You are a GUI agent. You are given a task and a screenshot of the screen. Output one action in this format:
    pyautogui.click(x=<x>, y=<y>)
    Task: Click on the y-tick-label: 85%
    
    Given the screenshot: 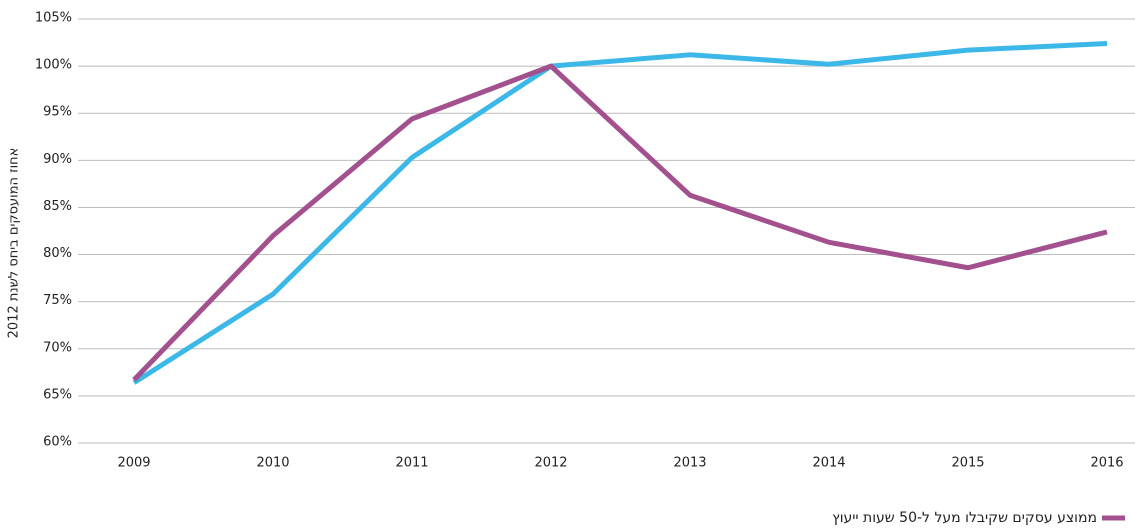 What is the action you would take?
    pyautogui.click(x=57, y=206)
    